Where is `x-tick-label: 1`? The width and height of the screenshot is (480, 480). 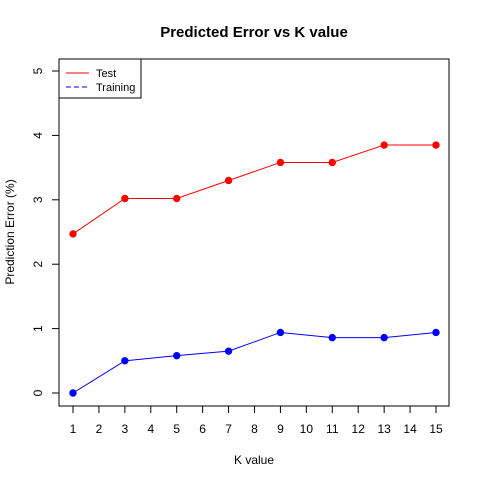 x-tick-label: 1 is located at coordinates (73, 429).